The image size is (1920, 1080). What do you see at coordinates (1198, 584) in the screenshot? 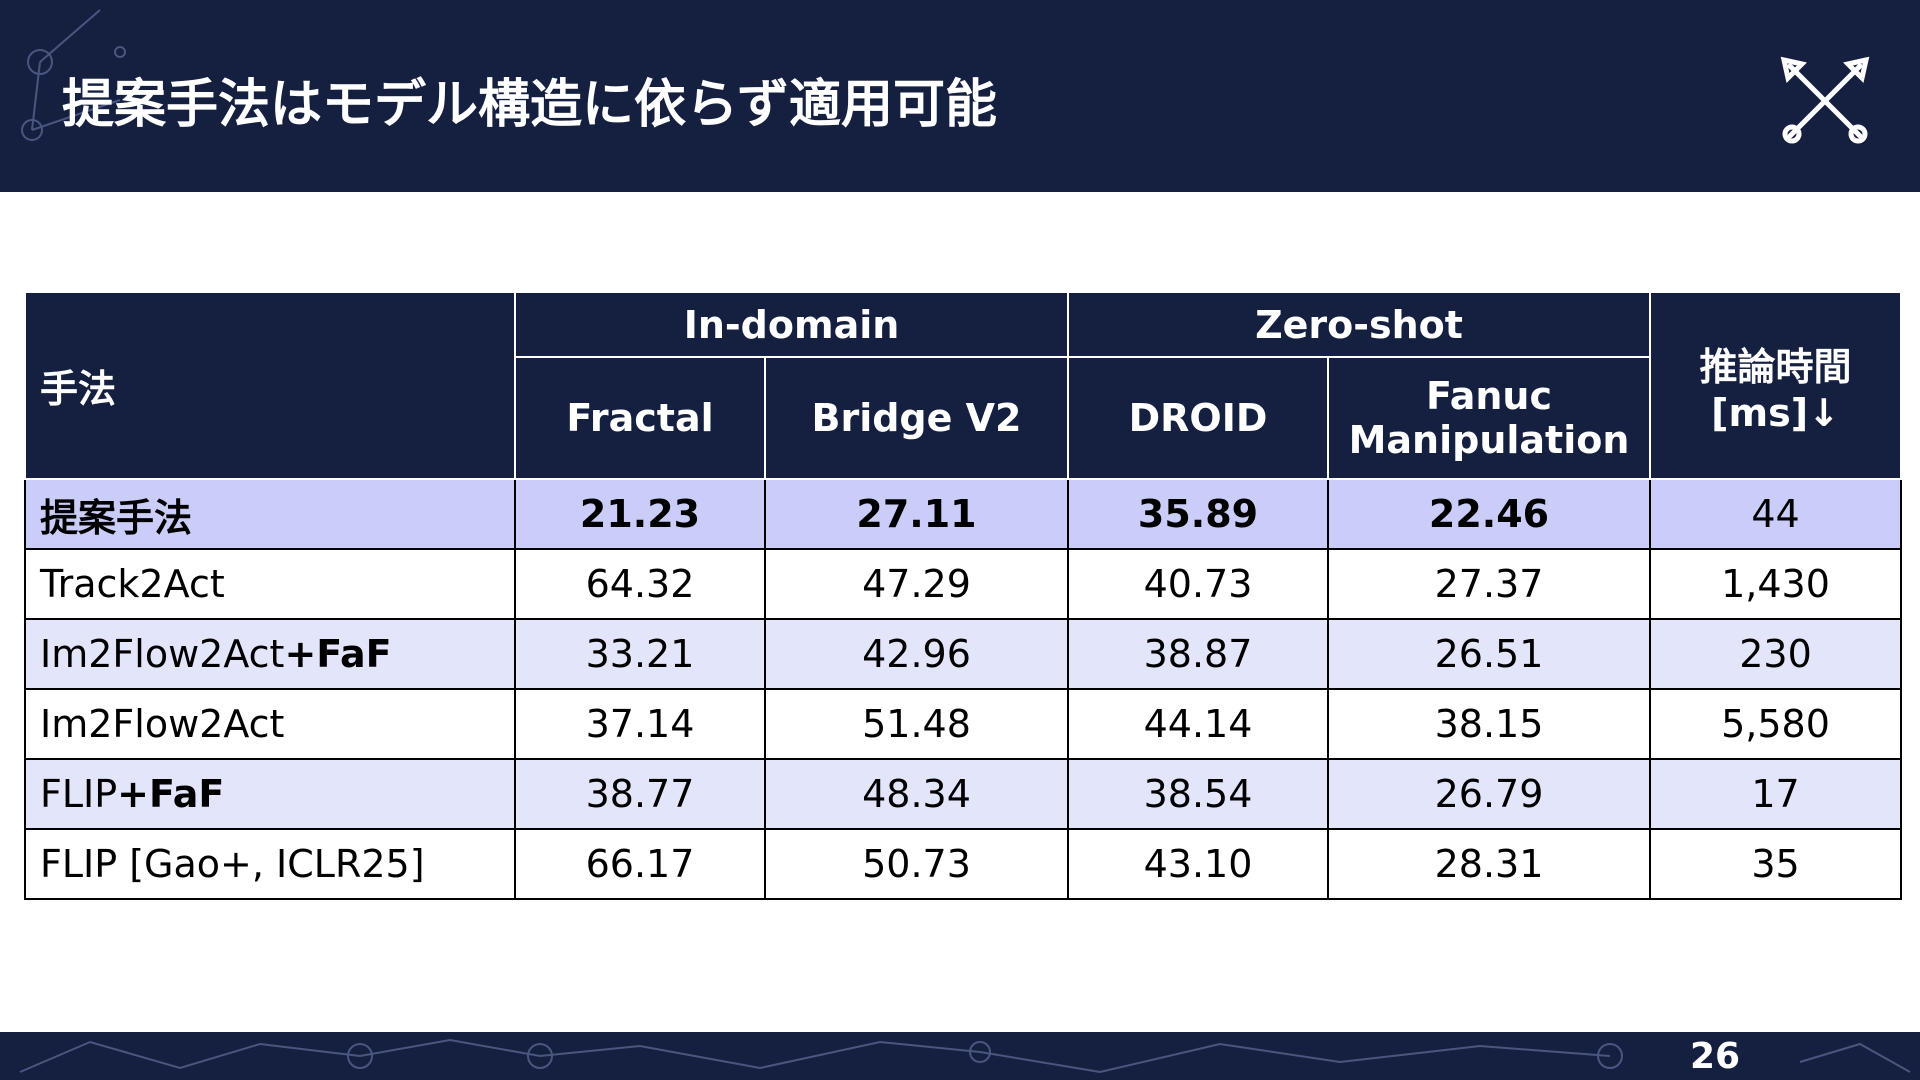
I see `value-cell: 40.73` at bounding box center [1198, 584].